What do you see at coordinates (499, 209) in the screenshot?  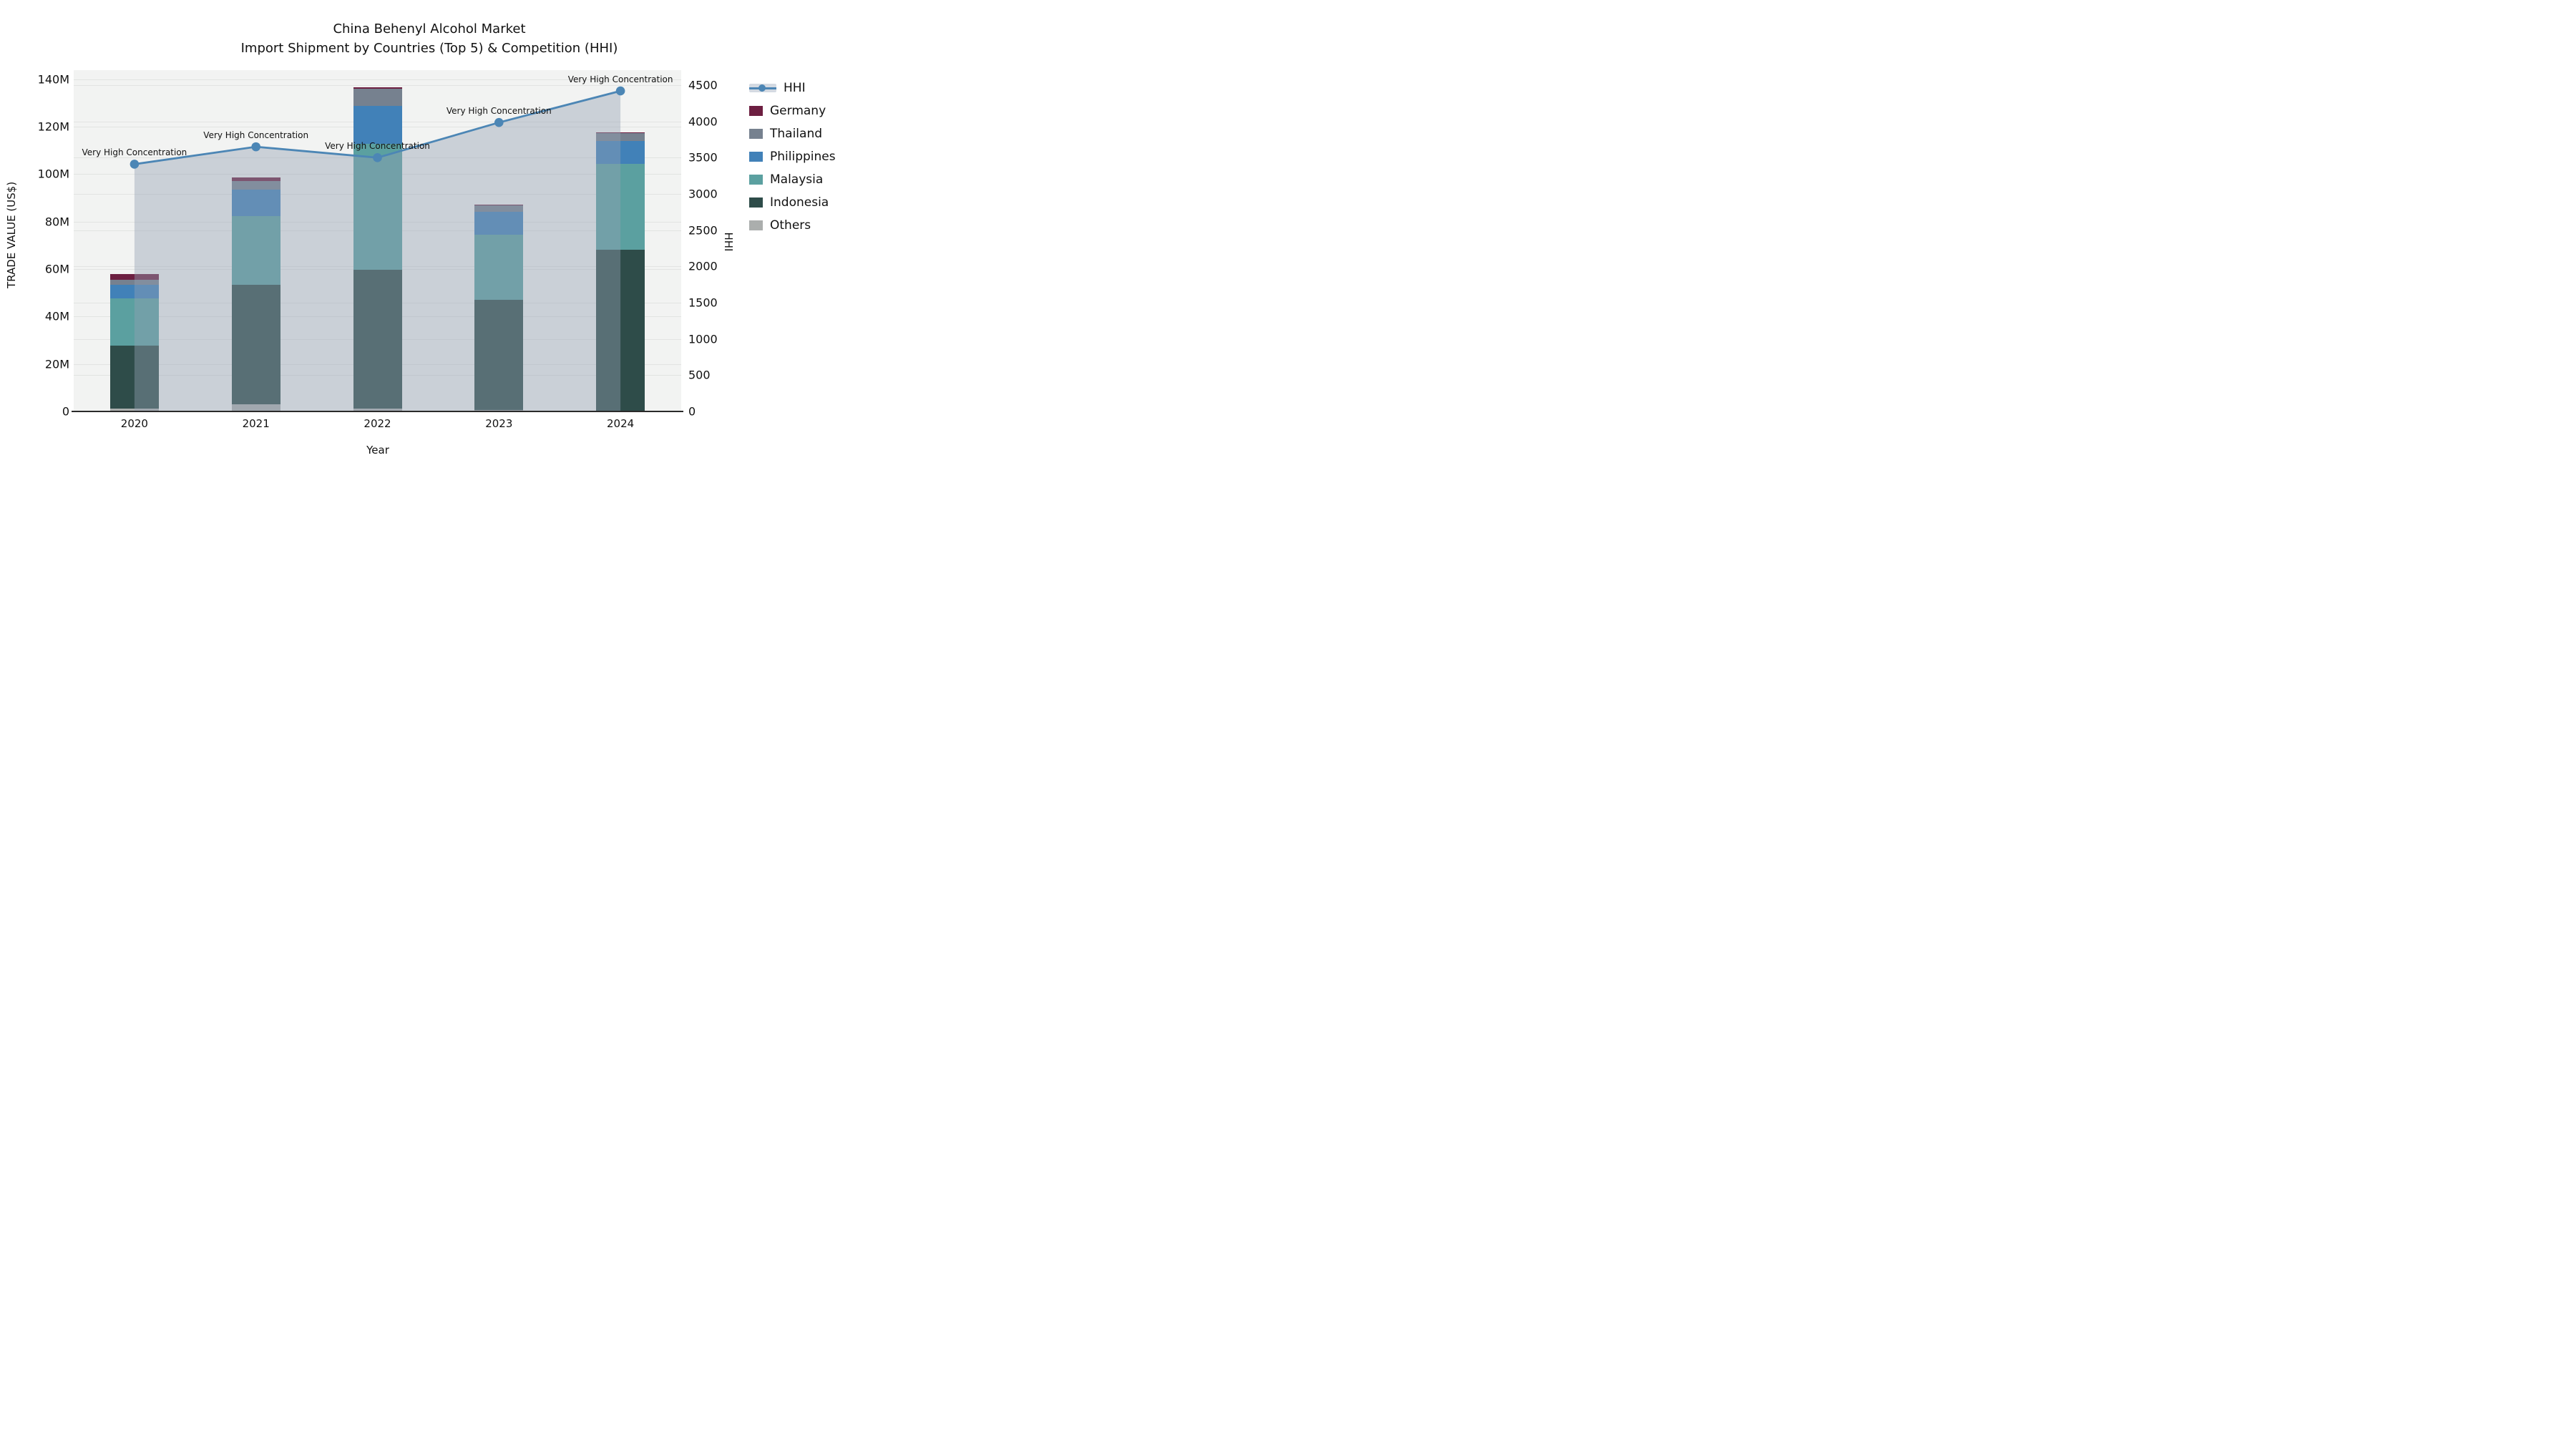 I see `bar-segment-thailand-2023` at bounding box center [499, 209].